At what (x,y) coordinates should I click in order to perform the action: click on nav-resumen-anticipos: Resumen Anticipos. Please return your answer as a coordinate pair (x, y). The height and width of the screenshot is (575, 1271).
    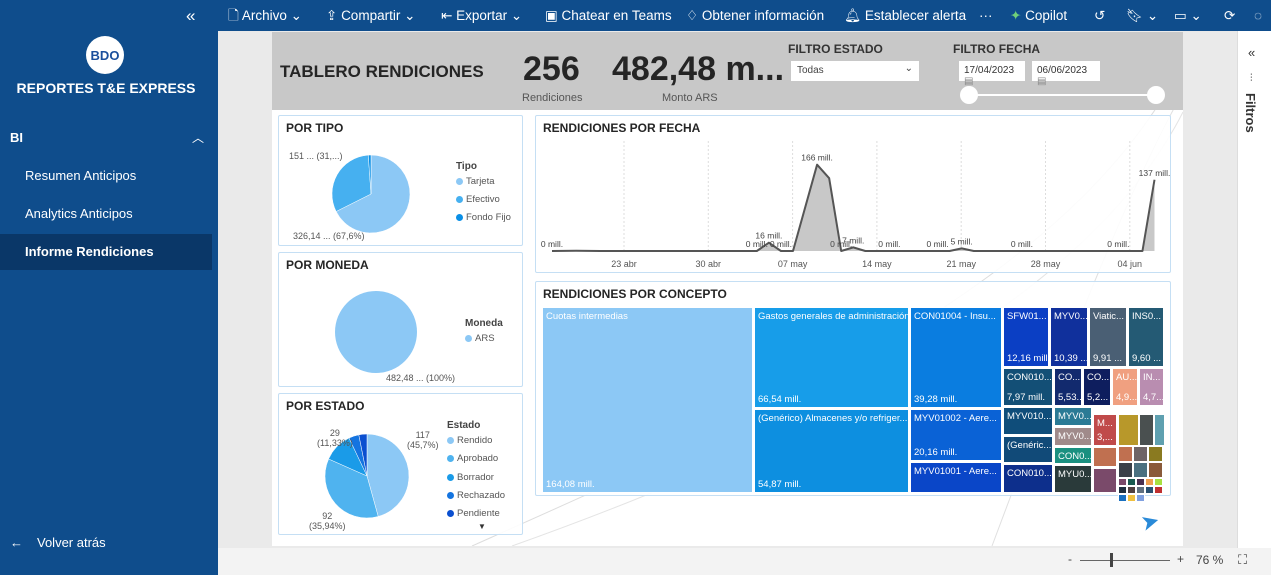
    Looking at the image, I should click on (81, 175).